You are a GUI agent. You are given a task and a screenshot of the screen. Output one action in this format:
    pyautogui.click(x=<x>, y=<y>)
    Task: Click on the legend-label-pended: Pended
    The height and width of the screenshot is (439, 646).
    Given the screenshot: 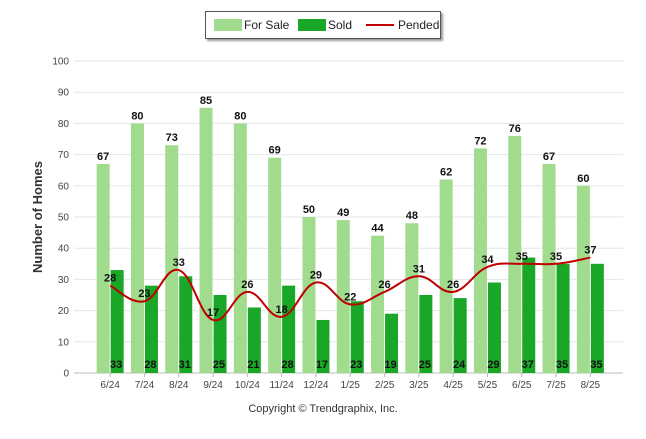 What is the action you would take?
    pyautogui.click(x=419, y=25)
    